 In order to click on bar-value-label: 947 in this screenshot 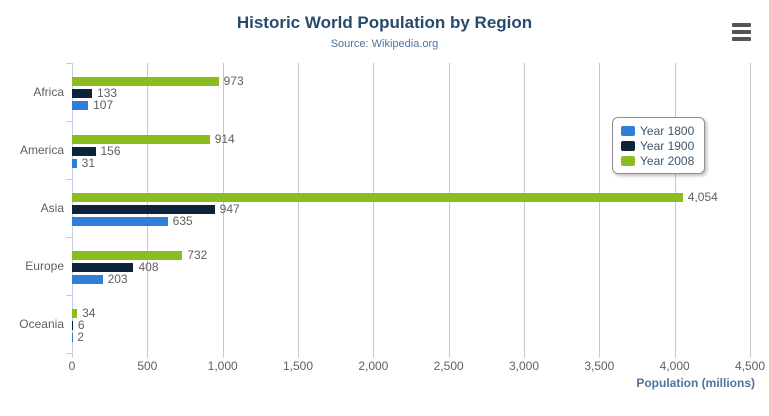, I will do `click(229, 209)`.